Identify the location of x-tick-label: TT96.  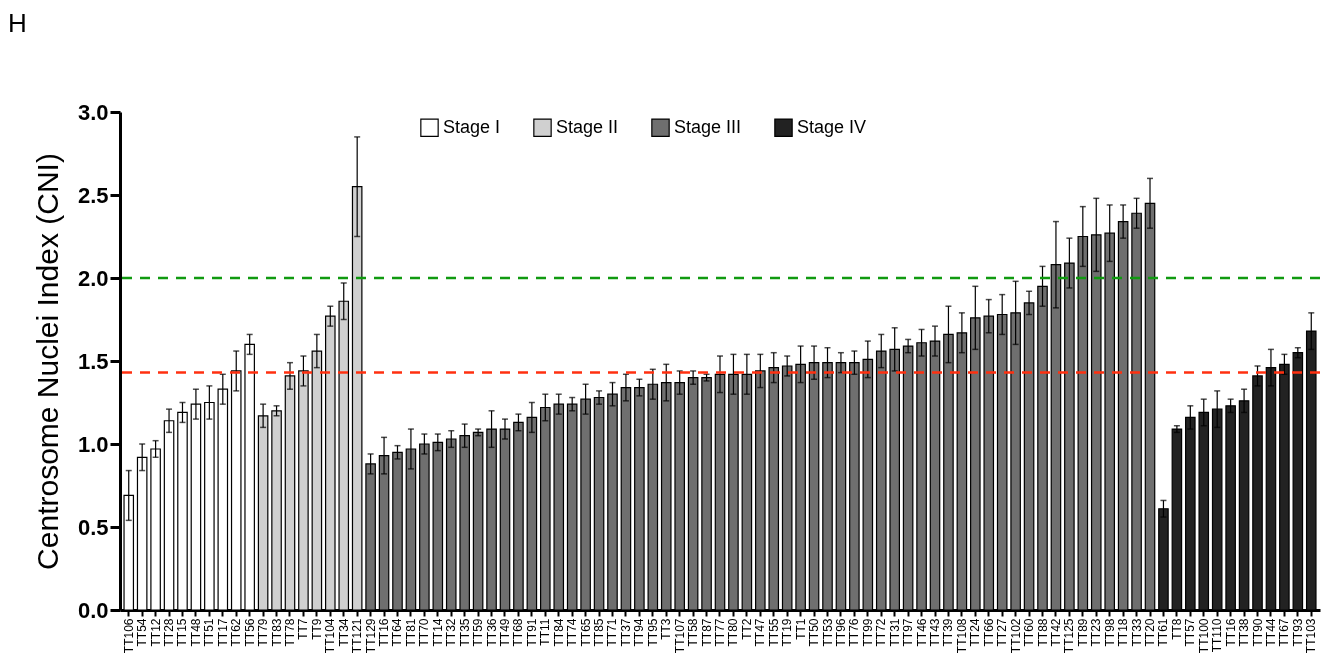
(840, 632).